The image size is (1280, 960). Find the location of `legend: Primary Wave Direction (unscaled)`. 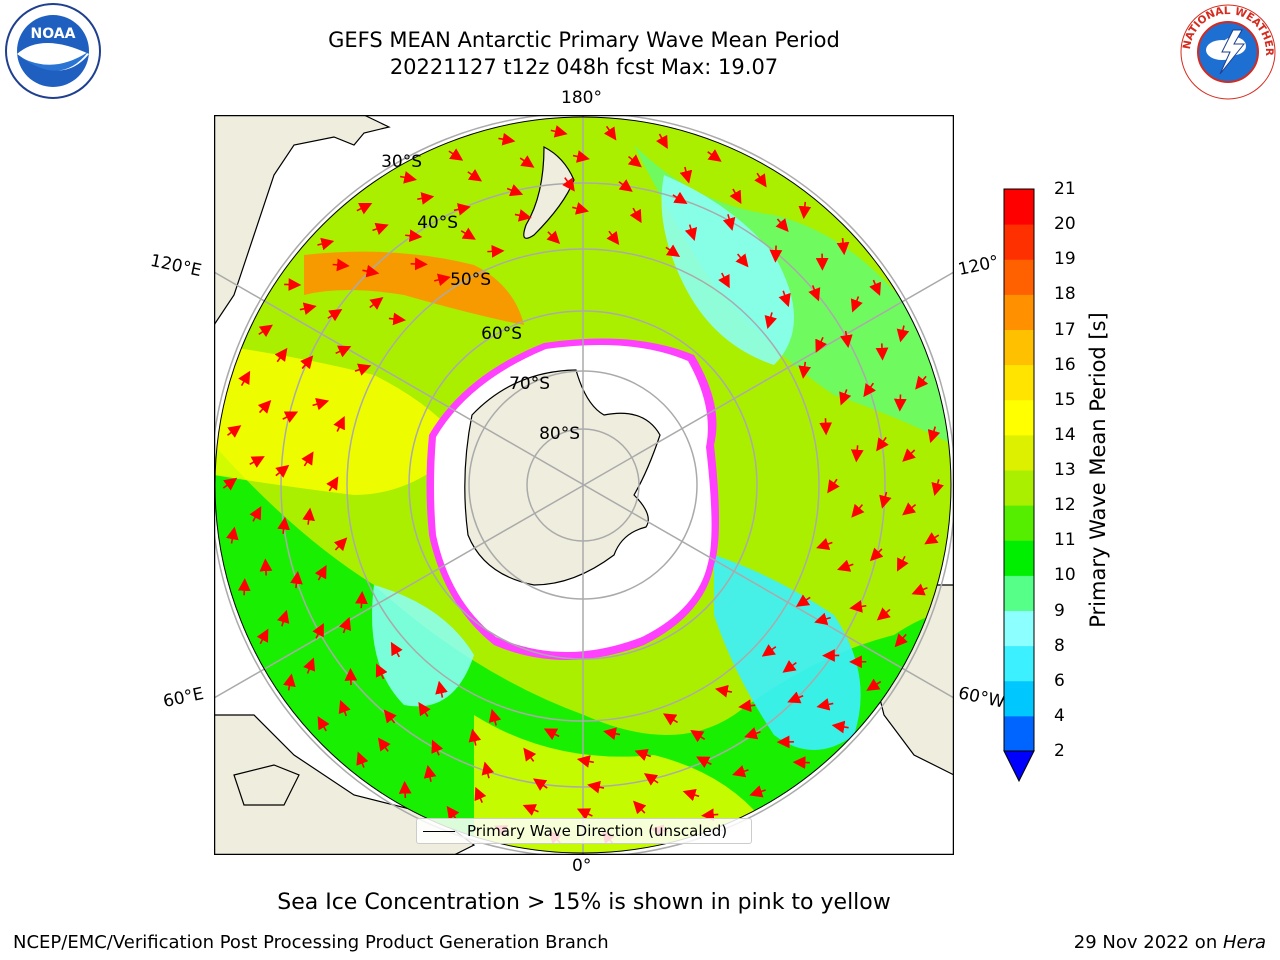

legend: Primary Wave Direction (unscaled) is located at coordinates (584, 831).